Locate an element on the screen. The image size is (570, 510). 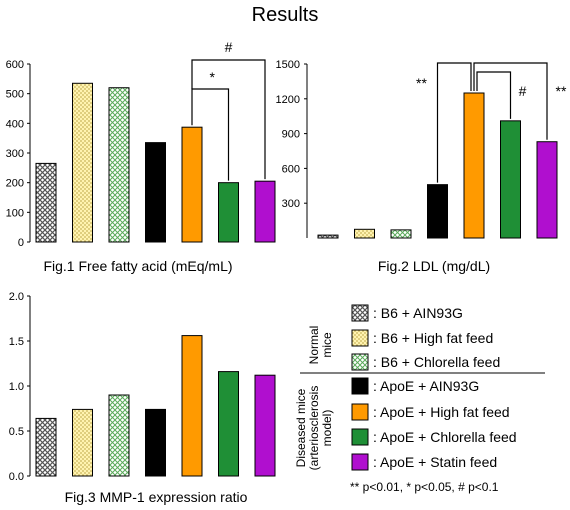
legend-item-apoe-statin: : ApoE + Statin feed is located at coordinates (424, 462).